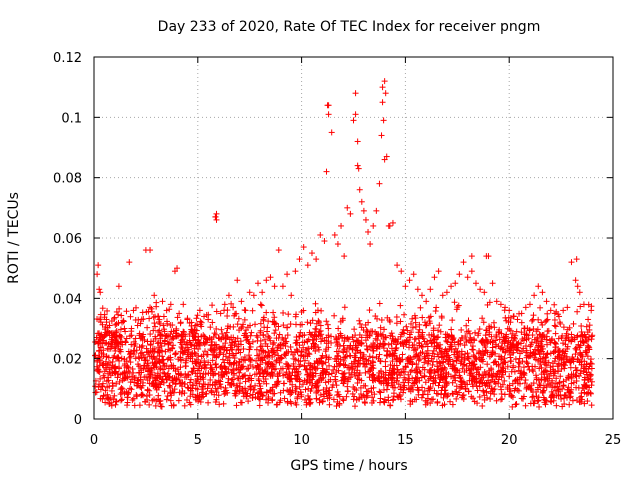 The height and width of the screenshot is (480, 640). Describe the element at coordinates (198, 440) in the screenshot. I see `x-tick-label: 5` at that location.